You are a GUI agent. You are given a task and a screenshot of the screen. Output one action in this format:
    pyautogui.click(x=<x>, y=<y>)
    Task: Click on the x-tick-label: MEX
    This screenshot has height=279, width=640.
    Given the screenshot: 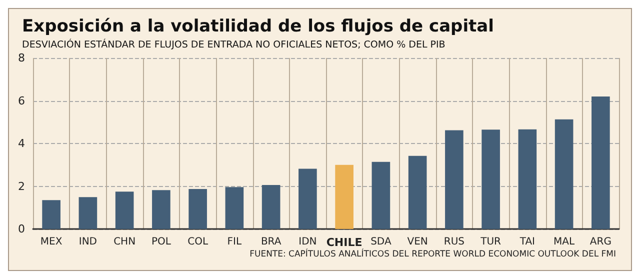 What is the action you would take?
    pyautogui.click(x=51, y=242)
    